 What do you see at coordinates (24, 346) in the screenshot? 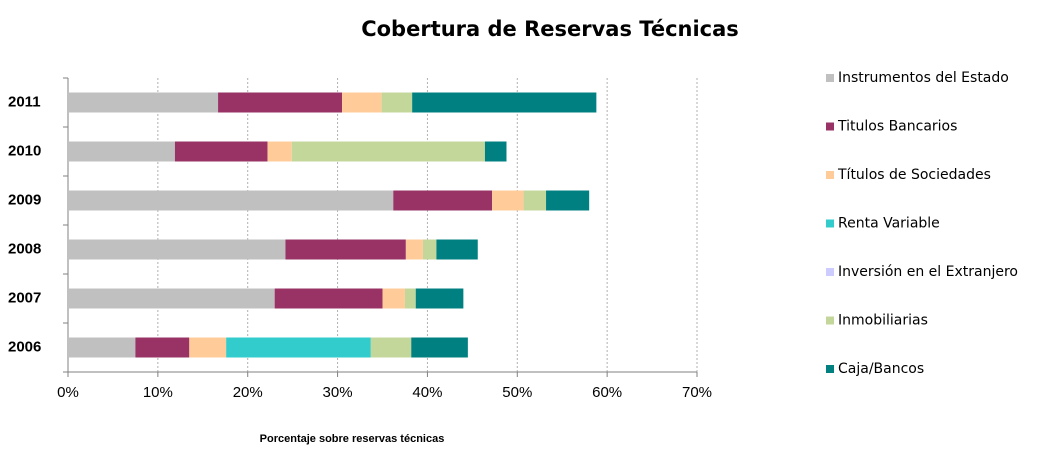
I see `y-tick-label: 2006` at bounding box center [24, 346].